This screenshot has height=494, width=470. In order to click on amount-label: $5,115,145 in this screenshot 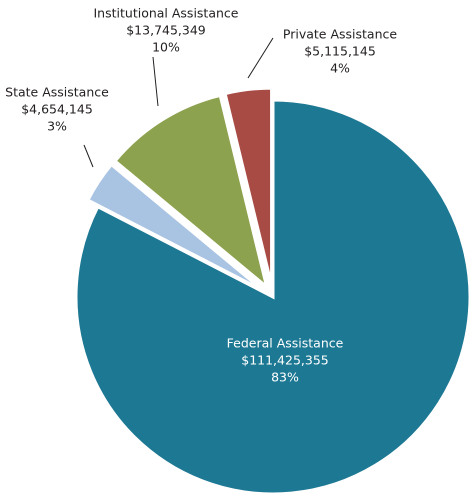, I will do `click(340, 51)`.